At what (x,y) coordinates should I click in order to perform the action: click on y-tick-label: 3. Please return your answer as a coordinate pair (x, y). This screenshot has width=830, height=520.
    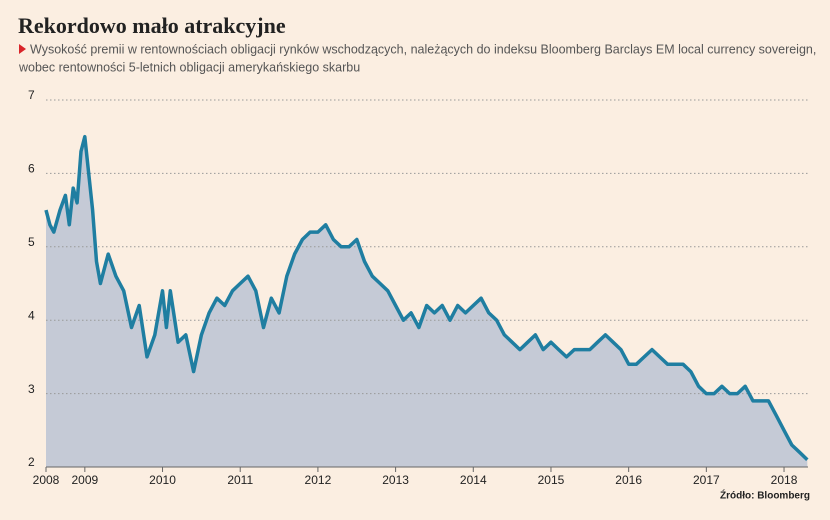
    Looking at the image, I should click on (31, 389).